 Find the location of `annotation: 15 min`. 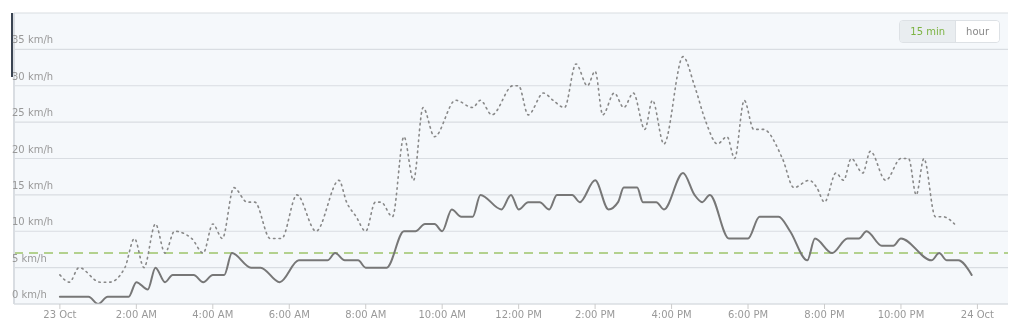

annotation: 15 min is located at coordinates (928, 31).